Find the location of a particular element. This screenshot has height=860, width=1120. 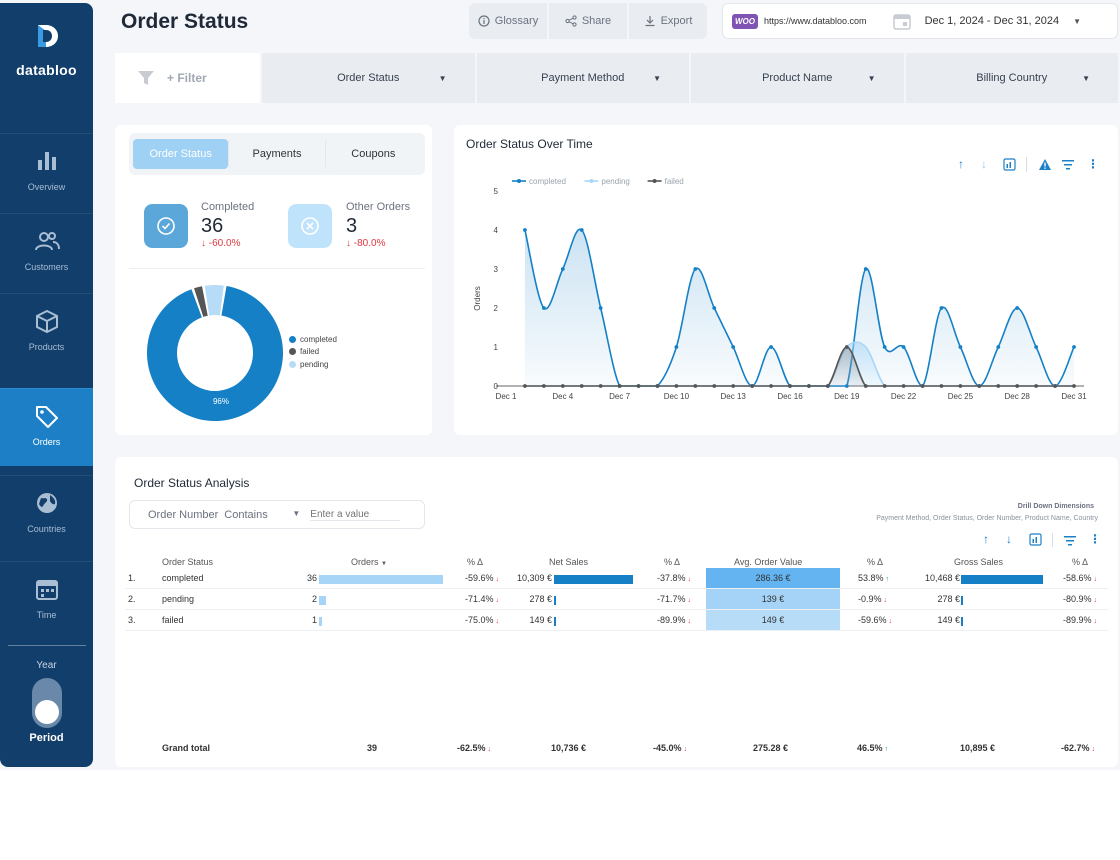

date-range: Dec 1, 2024 - Dec 31, 2024 is located at coordinates (992, 21).